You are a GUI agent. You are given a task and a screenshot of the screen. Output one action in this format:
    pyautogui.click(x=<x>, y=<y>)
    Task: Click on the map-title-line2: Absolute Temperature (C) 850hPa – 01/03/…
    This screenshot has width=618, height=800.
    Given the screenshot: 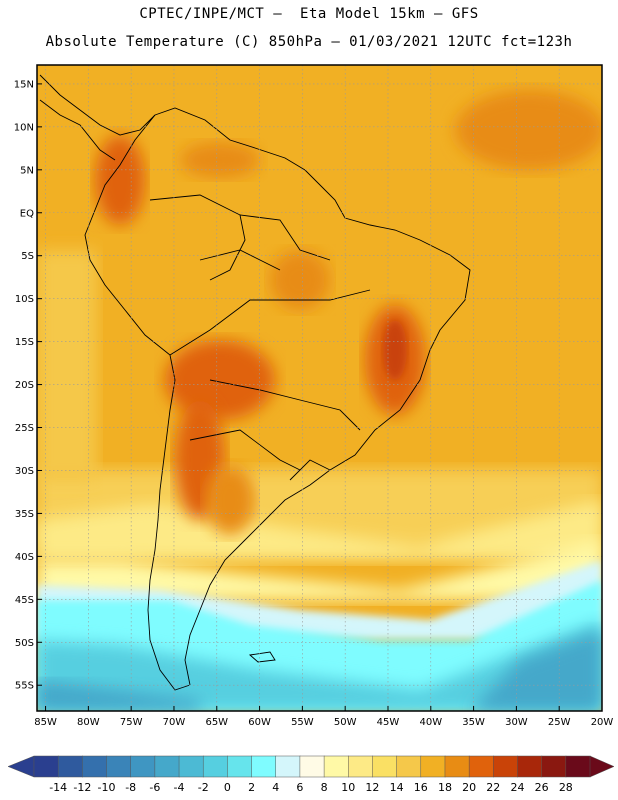 What is the action you would take?
    pyautogui.click(x=309, y=42)
    